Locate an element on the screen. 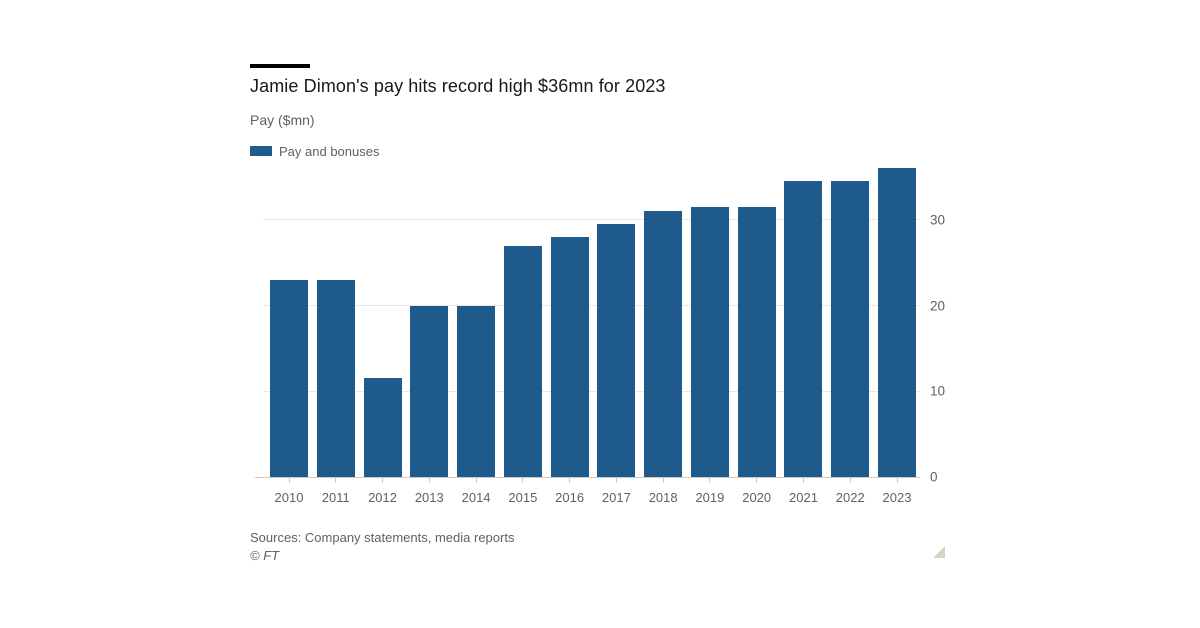 The image size is (1200, 628). x-axis-label-2022: 2022 is located at coordinates (850, 497).